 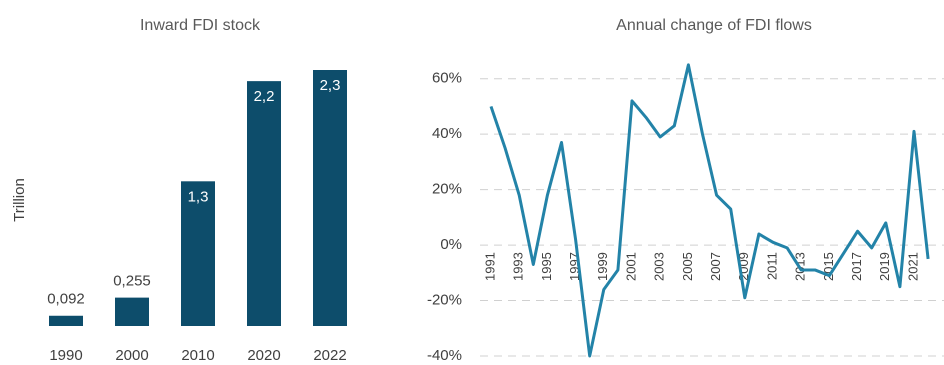 I want to click on y-tick-label: 40%, so click(x=447, y=133).